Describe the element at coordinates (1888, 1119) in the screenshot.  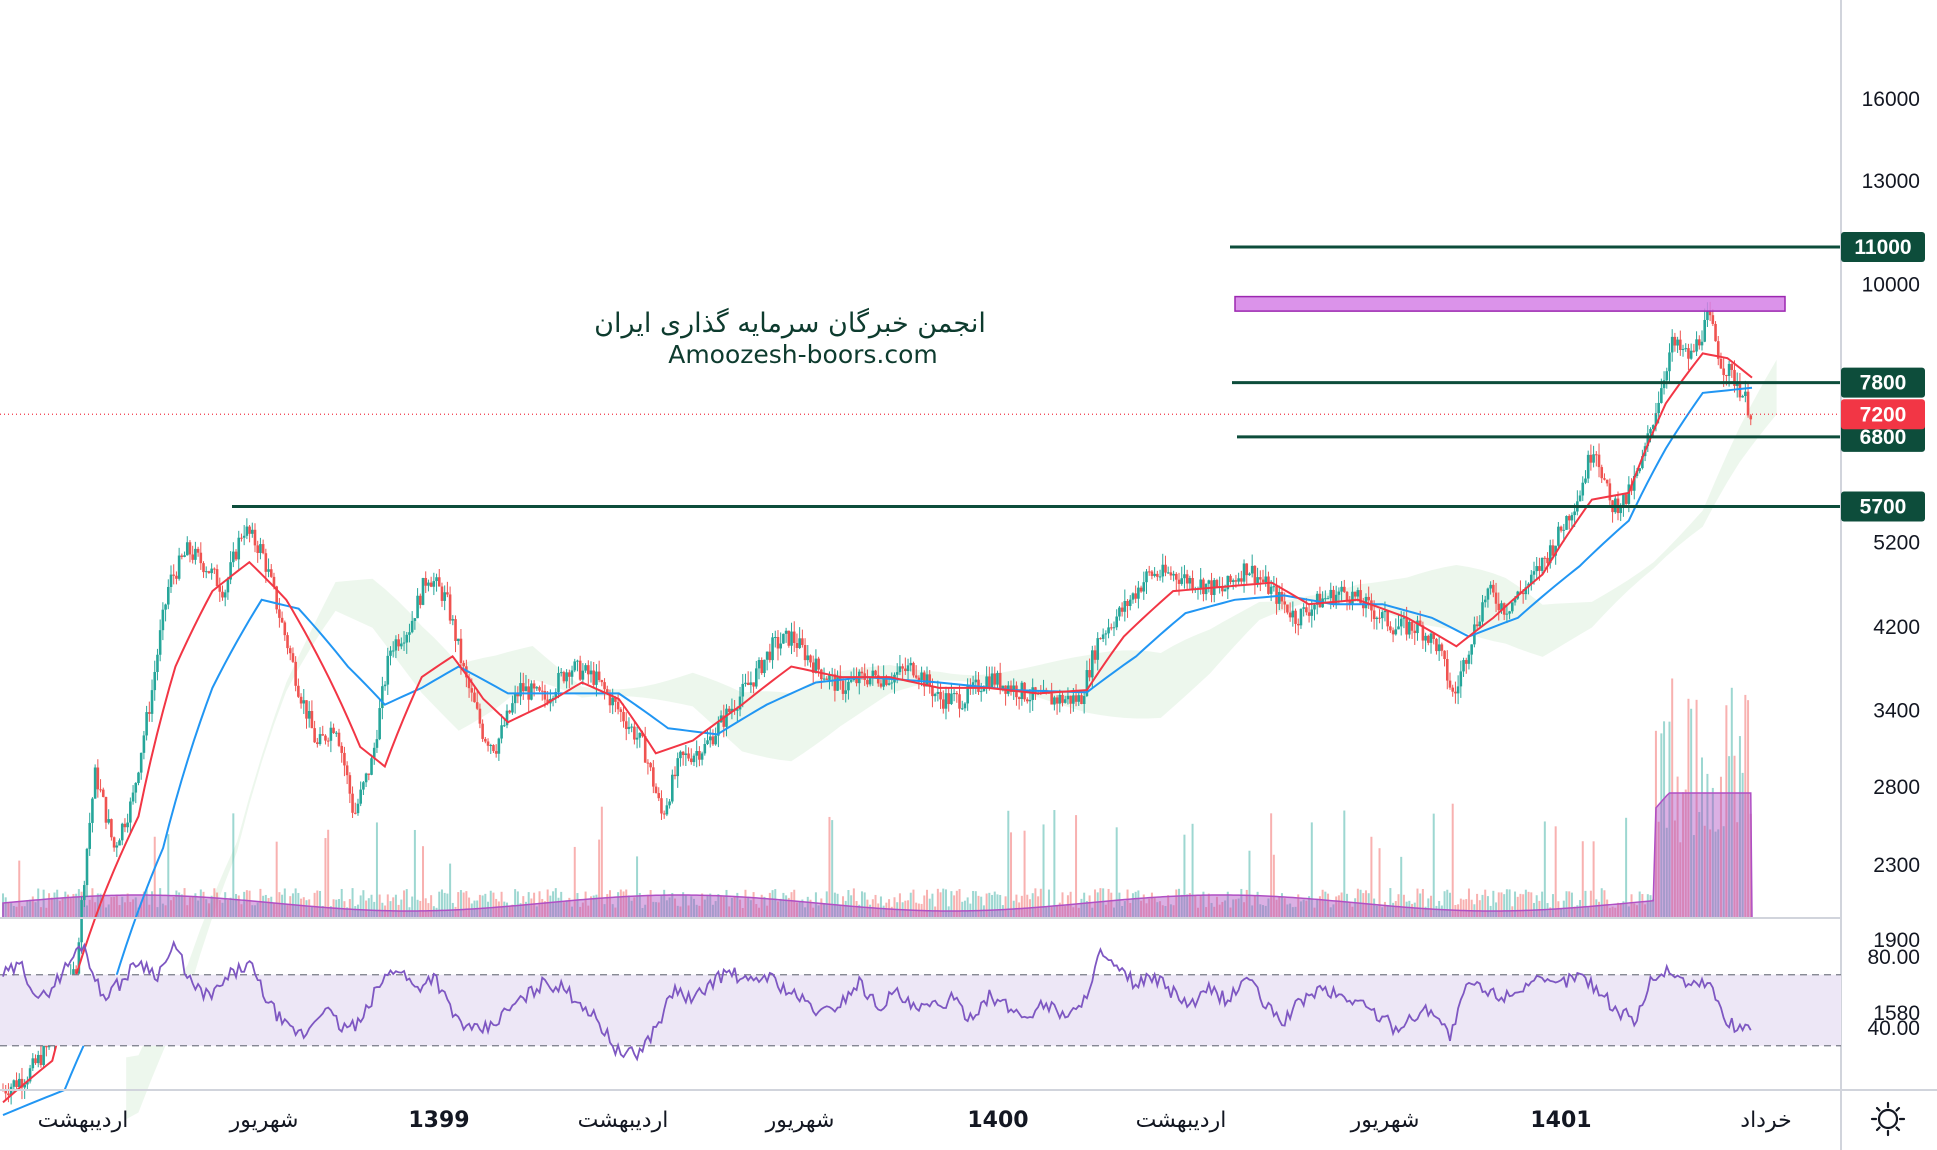
I see `settings-gear-icon` at that location.